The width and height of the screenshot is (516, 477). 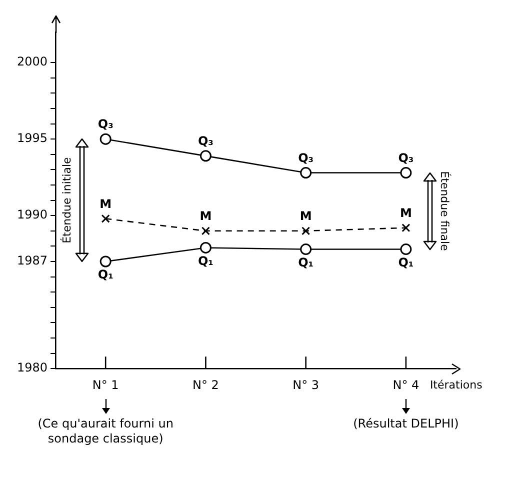 What do you see at coordinates (32, 215) in the screenshot?
I see `y-tick-label: 1990` at bounding box center [32, 215].